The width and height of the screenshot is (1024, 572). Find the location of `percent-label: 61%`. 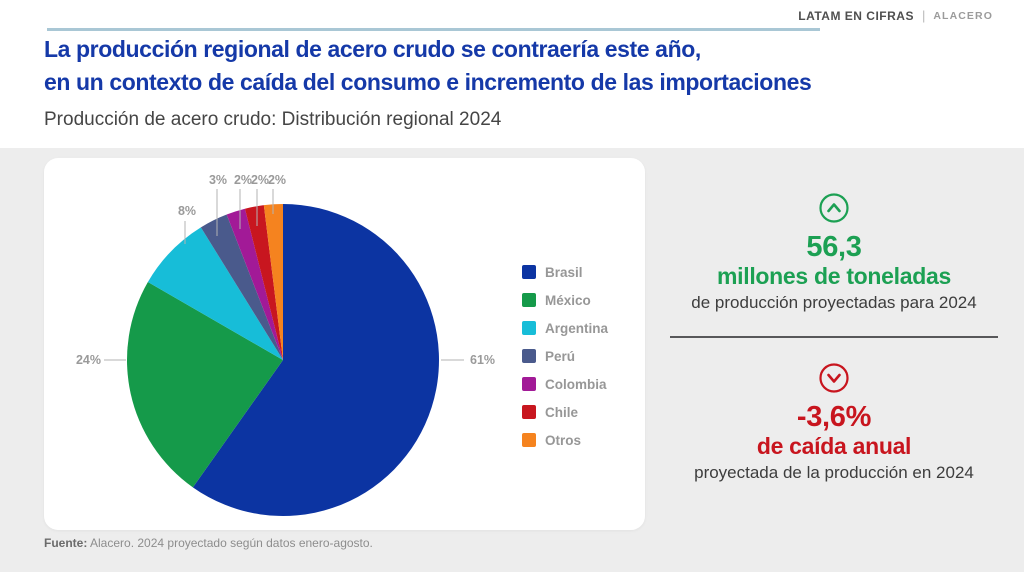

percent-label: 61% is located at coordinates (482, 360).